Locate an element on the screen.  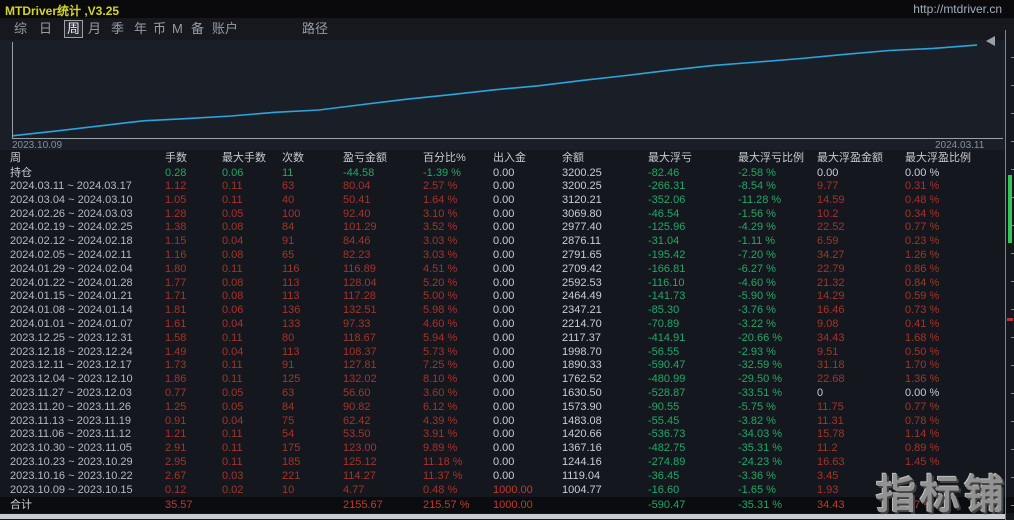
value-cell: 175 is located at coordinates (291, 448).